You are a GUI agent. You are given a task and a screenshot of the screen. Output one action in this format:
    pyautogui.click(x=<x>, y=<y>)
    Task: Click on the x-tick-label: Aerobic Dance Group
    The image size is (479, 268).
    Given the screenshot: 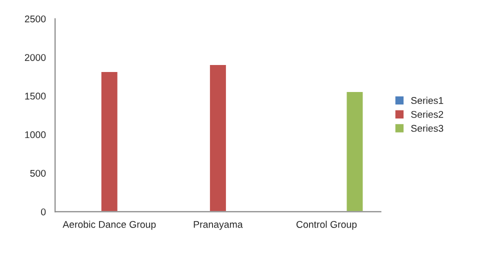 What is the action you would take?
    pyautogui.click(x=109, y=225)
    